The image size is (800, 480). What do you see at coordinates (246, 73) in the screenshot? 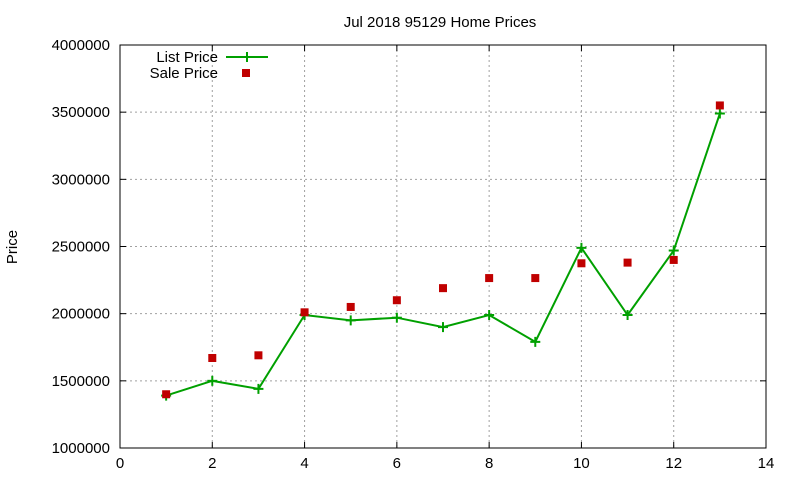
I see `legend-marker-sale-price` at bounding box center [246, 73].